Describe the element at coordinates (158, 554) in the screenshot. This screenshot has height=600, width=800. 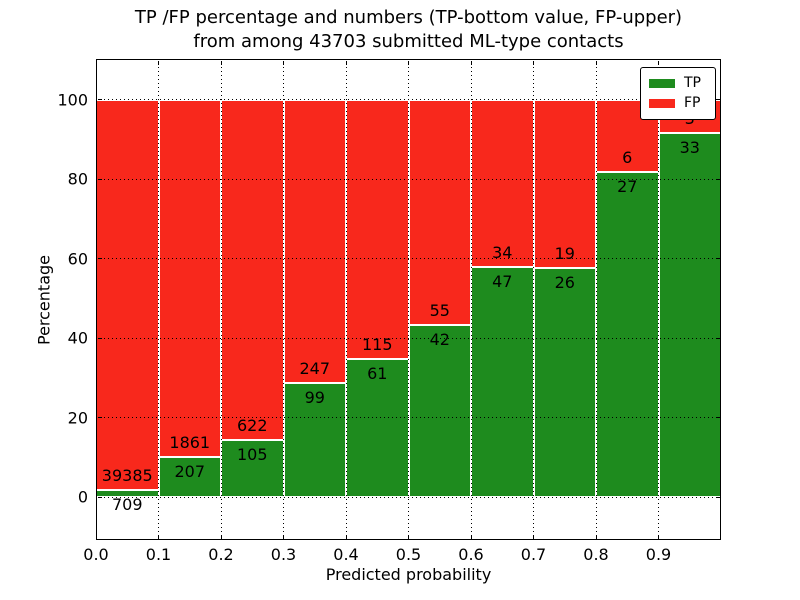
I see `x-tick-label: 0.1` at that location.